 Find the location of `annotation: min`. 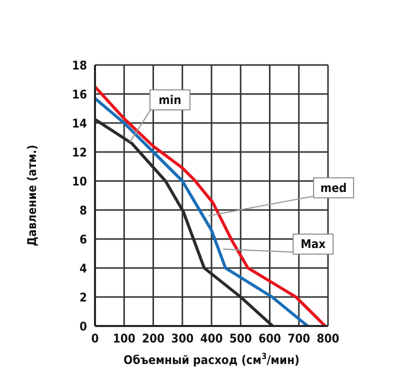

annotation: min is located at coordinates (170, 99).